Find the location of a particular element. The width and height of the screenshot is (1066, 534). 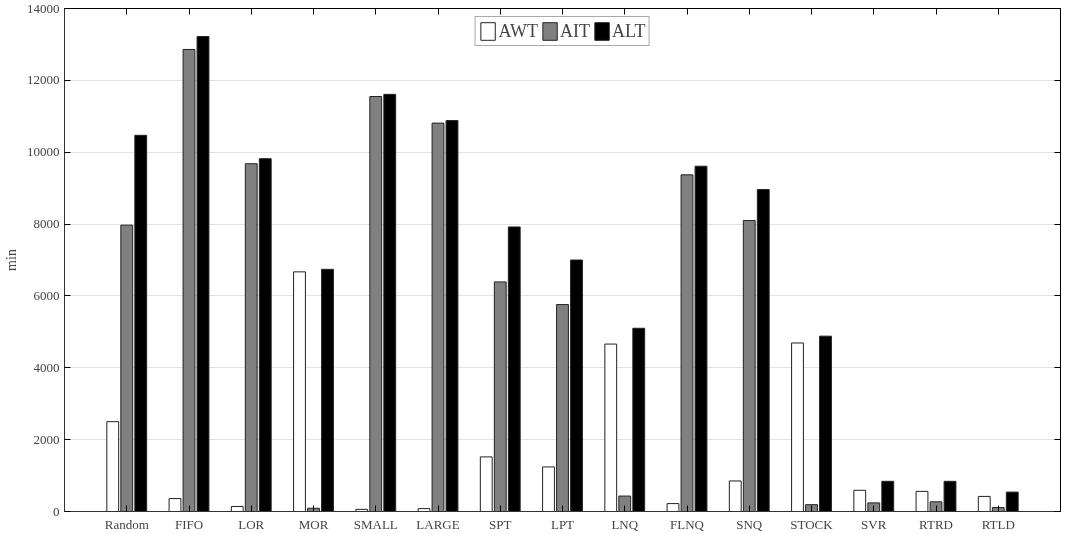

y-tick-label: 4000 is located at coordinates (46, 367).